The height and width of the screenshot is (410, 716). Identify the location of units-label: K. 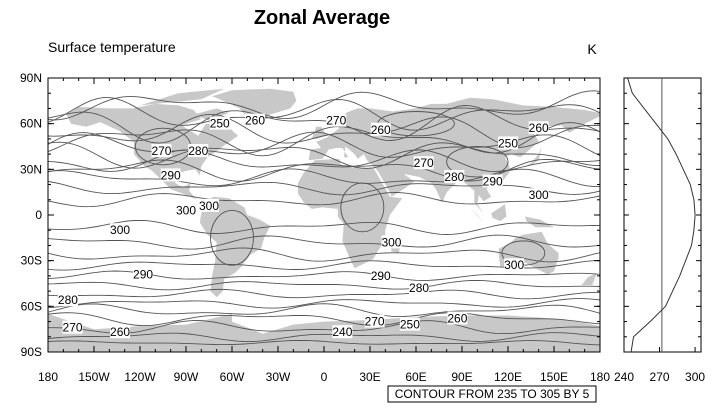
(592, 49).